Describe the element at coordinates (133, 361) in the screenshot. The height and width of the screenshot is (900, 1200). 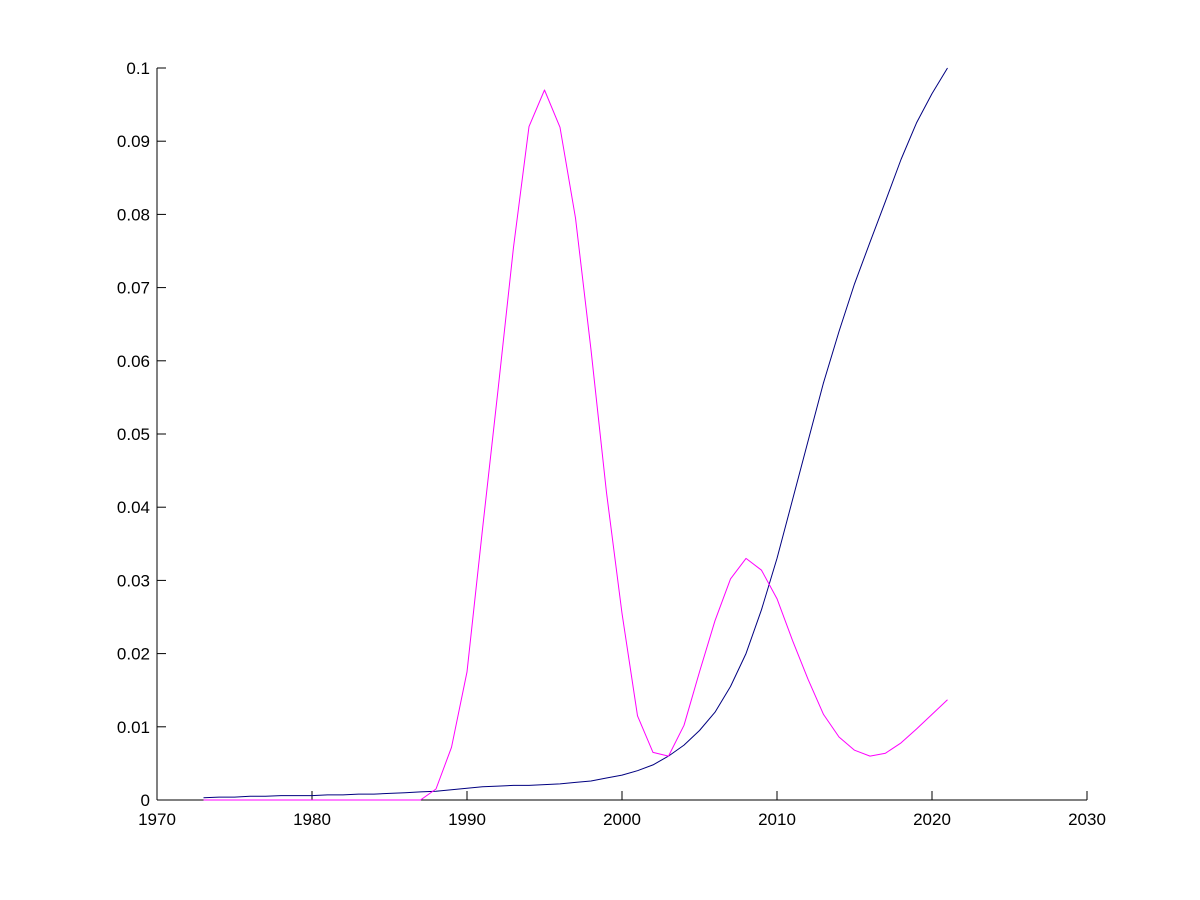
I see `y-tick-label: 0.06` at that location.